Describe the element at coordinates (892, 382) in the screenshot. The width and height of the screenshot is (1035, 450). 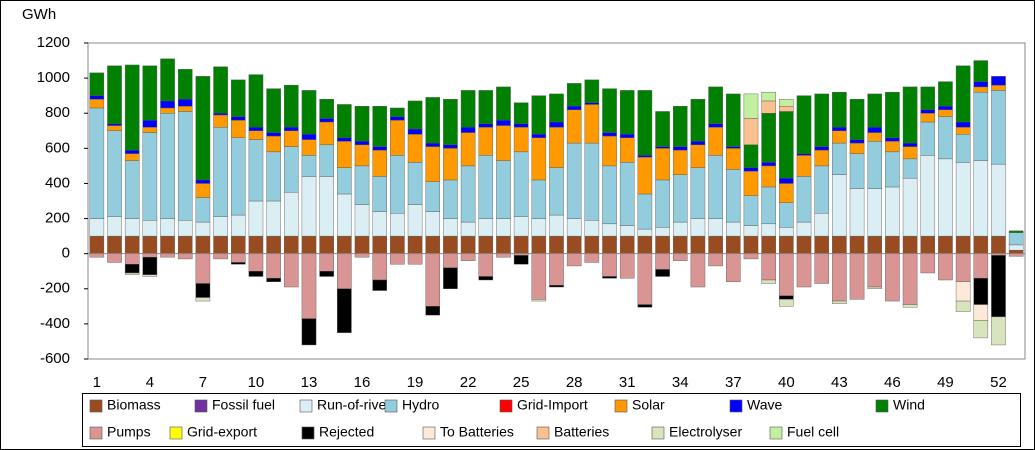
I see `x-tick-label: 46` at that location.